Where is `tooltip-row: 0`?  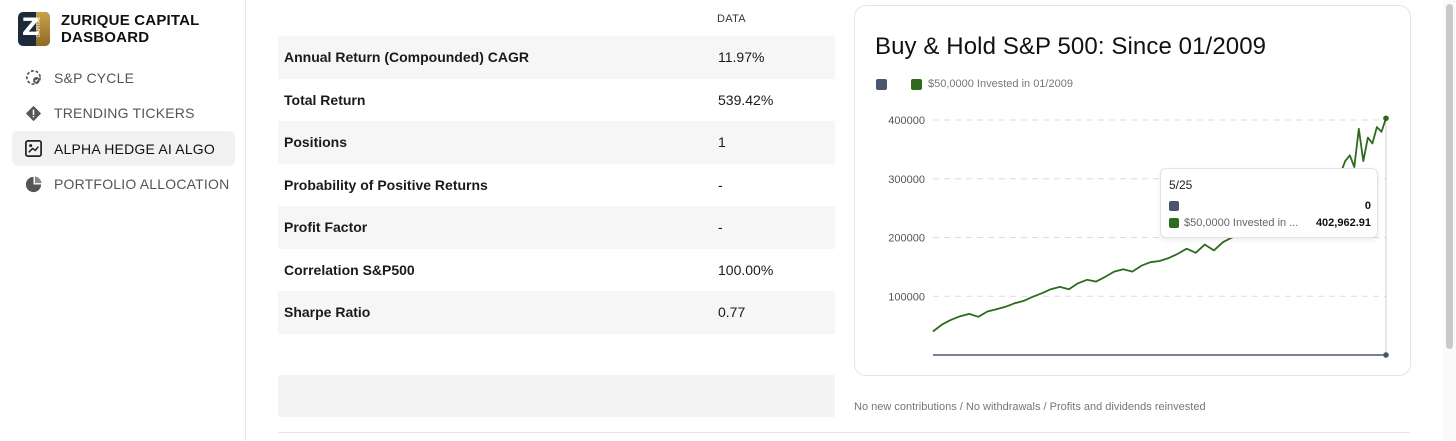
tooltip-row: 0 is located at coordinates (1270, 206).